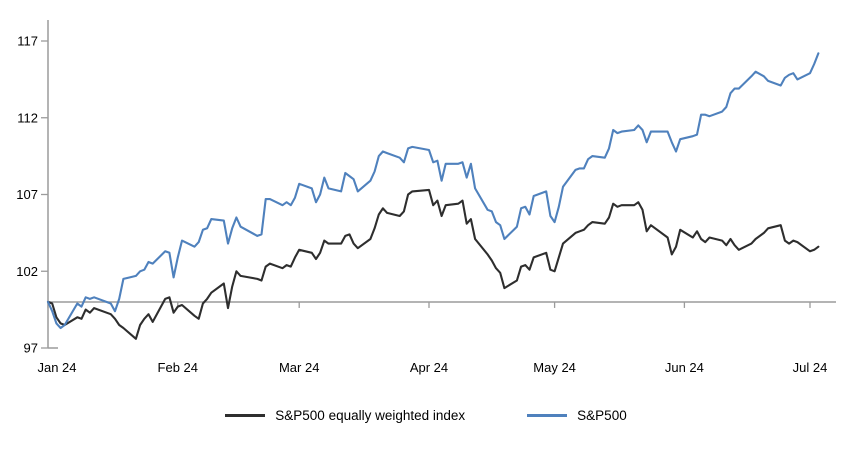 The image size is (852, 453). I want to click on y-tick-label: 107, so click(27, 194).